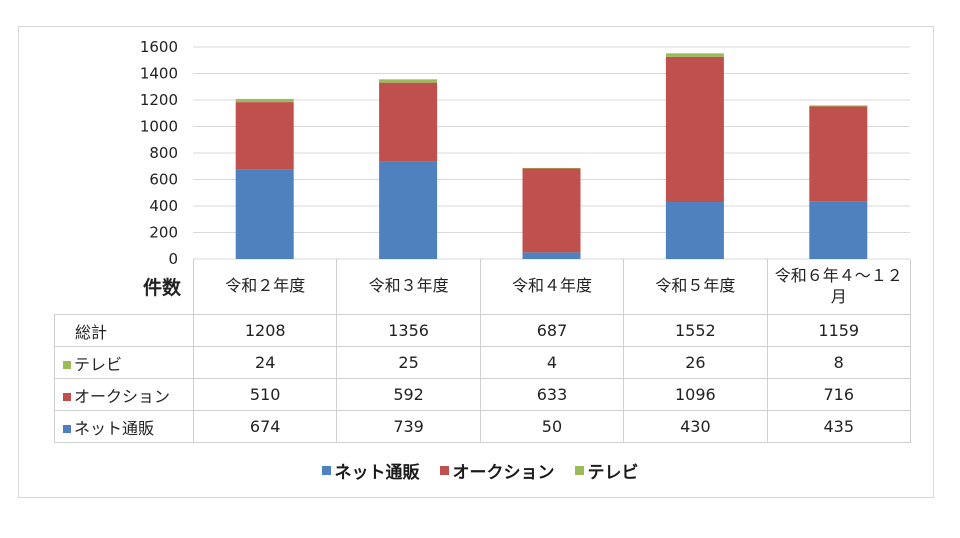 Image resolution: width=960 pixels, height=538 pixels. I want to click on legend-item: オークション, so click(497, 470).